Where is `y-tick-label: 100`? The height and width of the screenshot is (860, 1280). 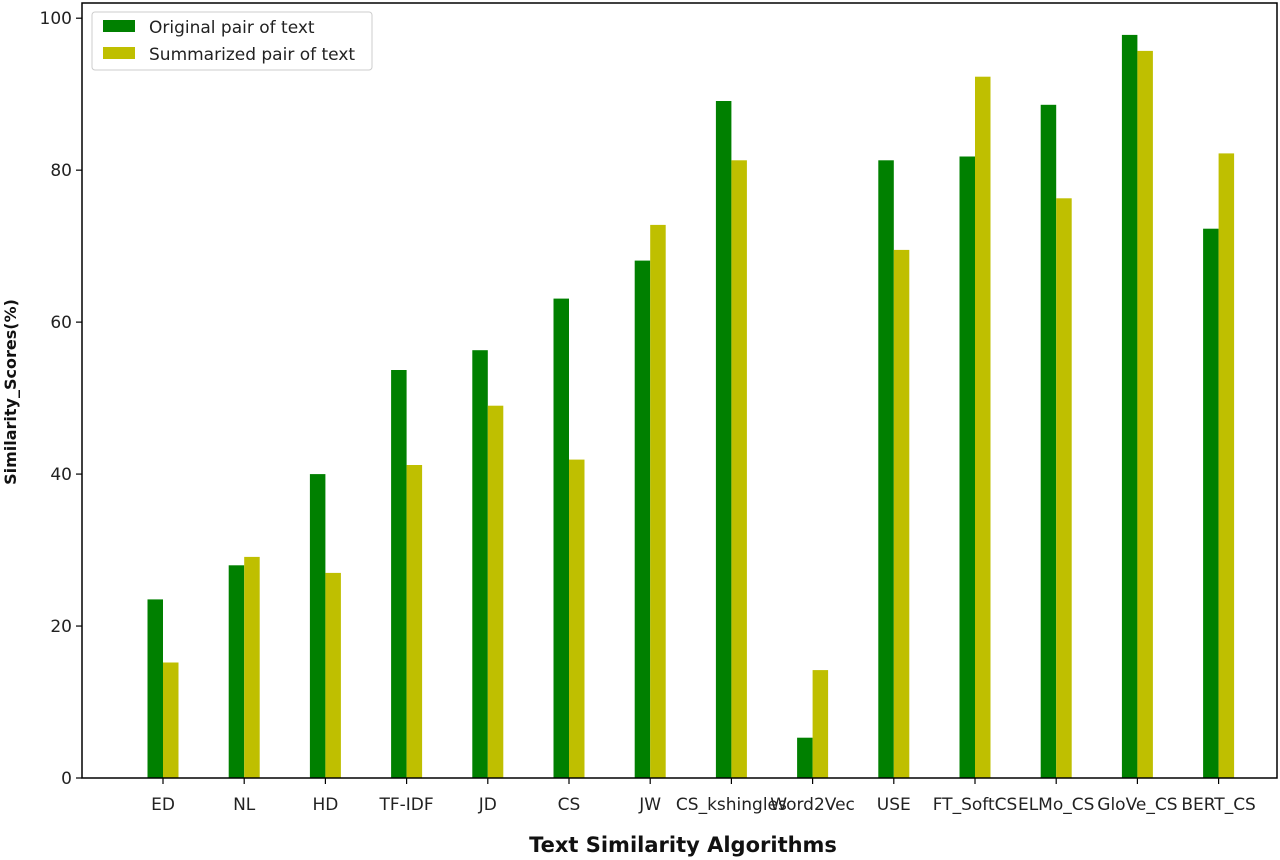 y-tick-label: 100 is located at coordinates (56, 19).